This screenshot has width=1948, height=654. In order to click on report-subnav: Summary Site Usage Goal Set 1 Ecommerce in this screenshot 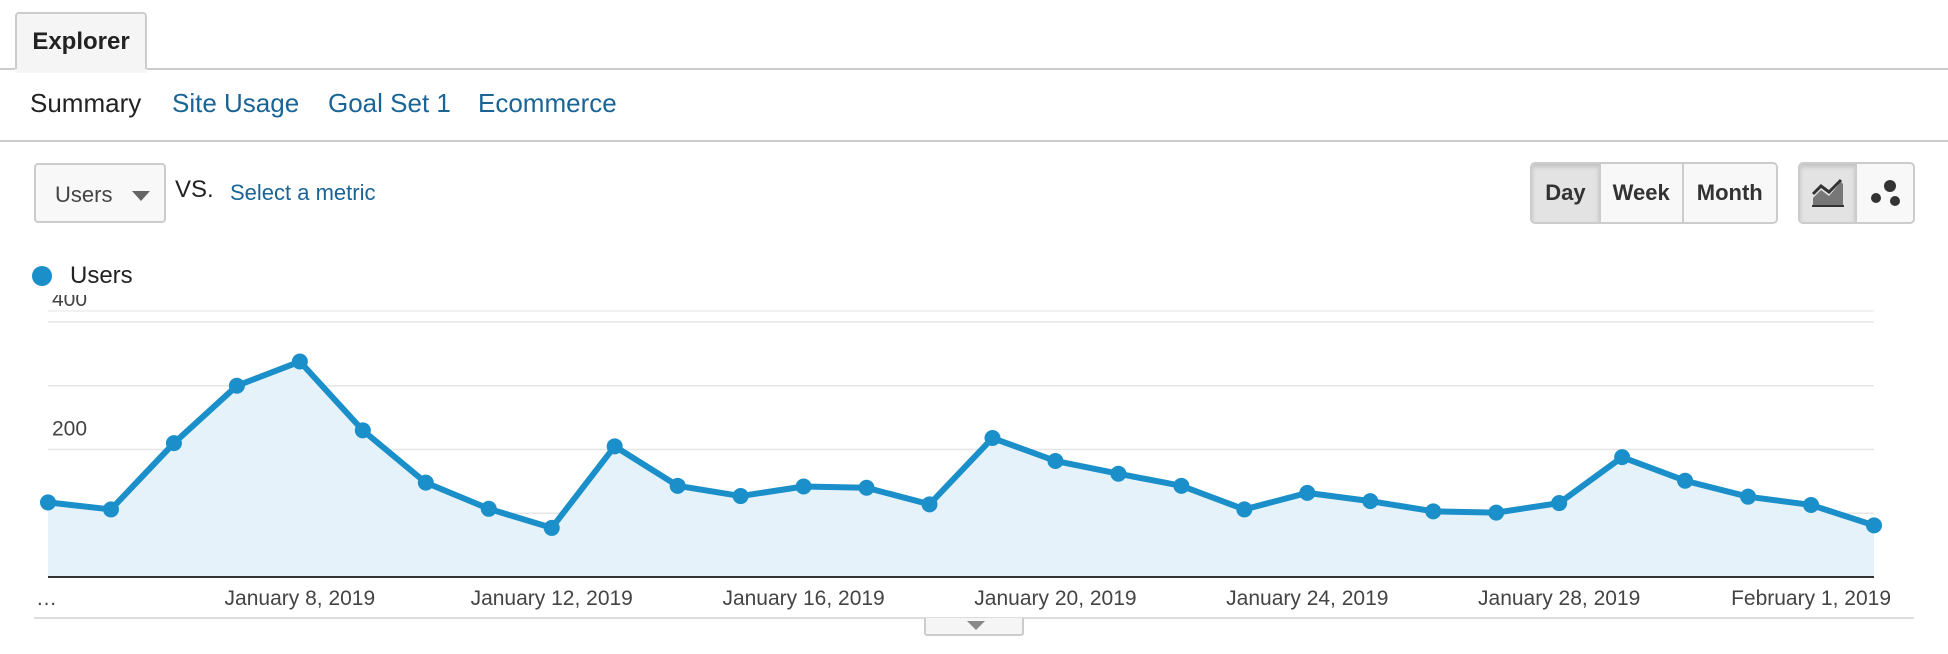, I will do `click(974, 106)`.